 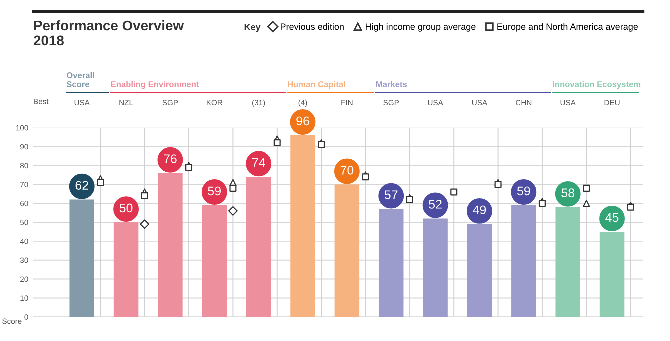 What do you see at coordinates (252, 28) in the screenshot?
I see `legend-title: Key` at bounding box center [252, 28].